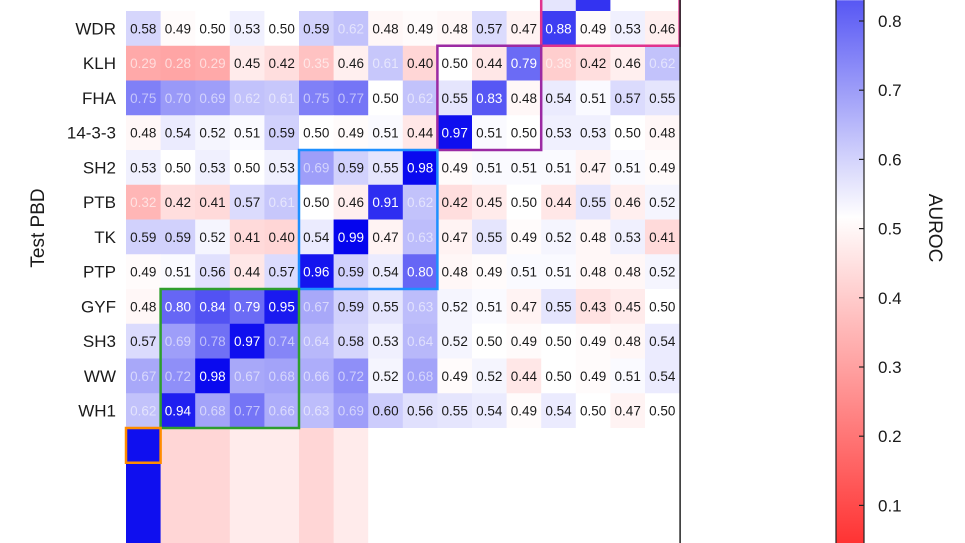  Describe the element at coordinates (316, 341) in the screenshot. I see `cell-value-label: 0.64` at that location.